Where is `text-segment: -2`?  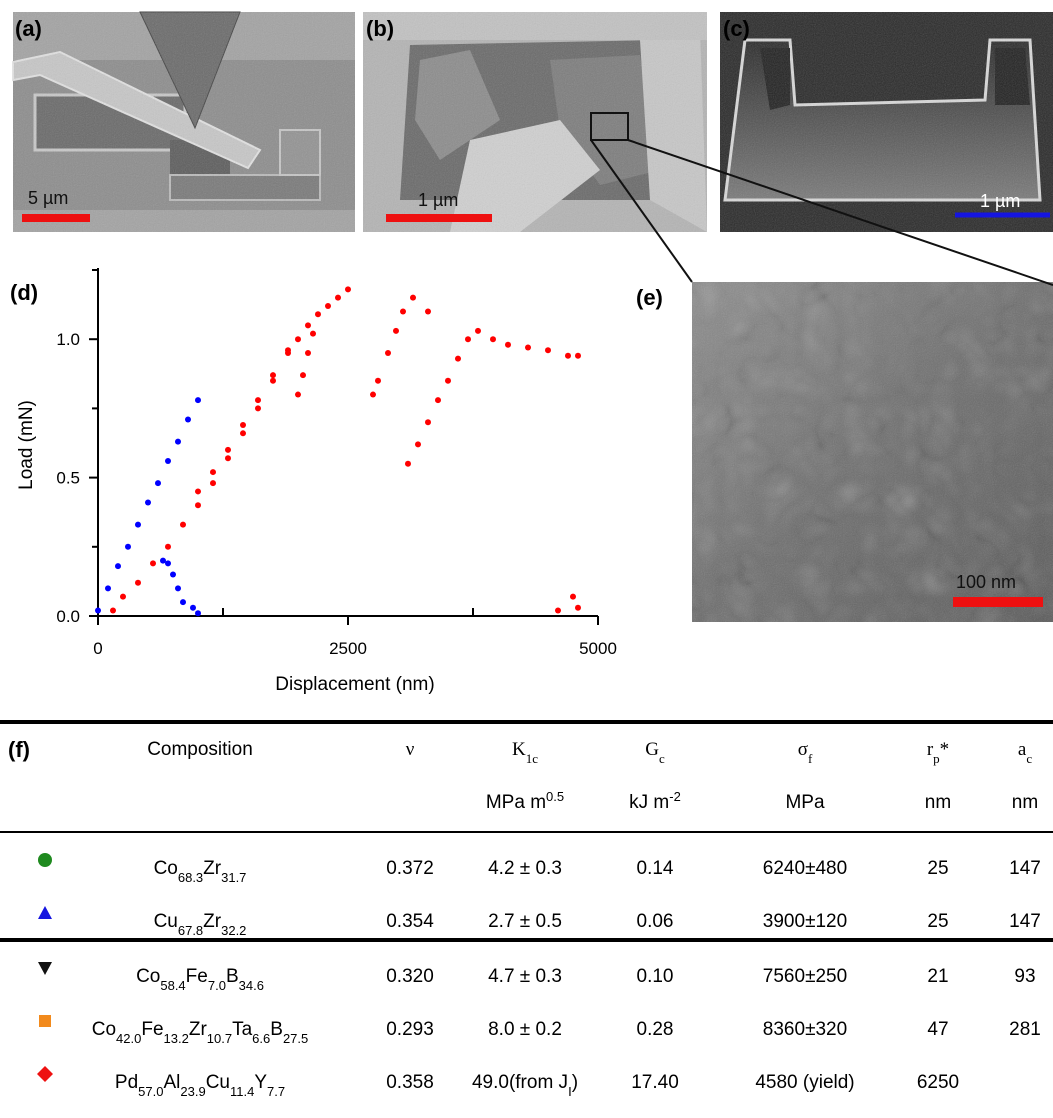 text-segment: -2 is located at coordinates (675, 796).